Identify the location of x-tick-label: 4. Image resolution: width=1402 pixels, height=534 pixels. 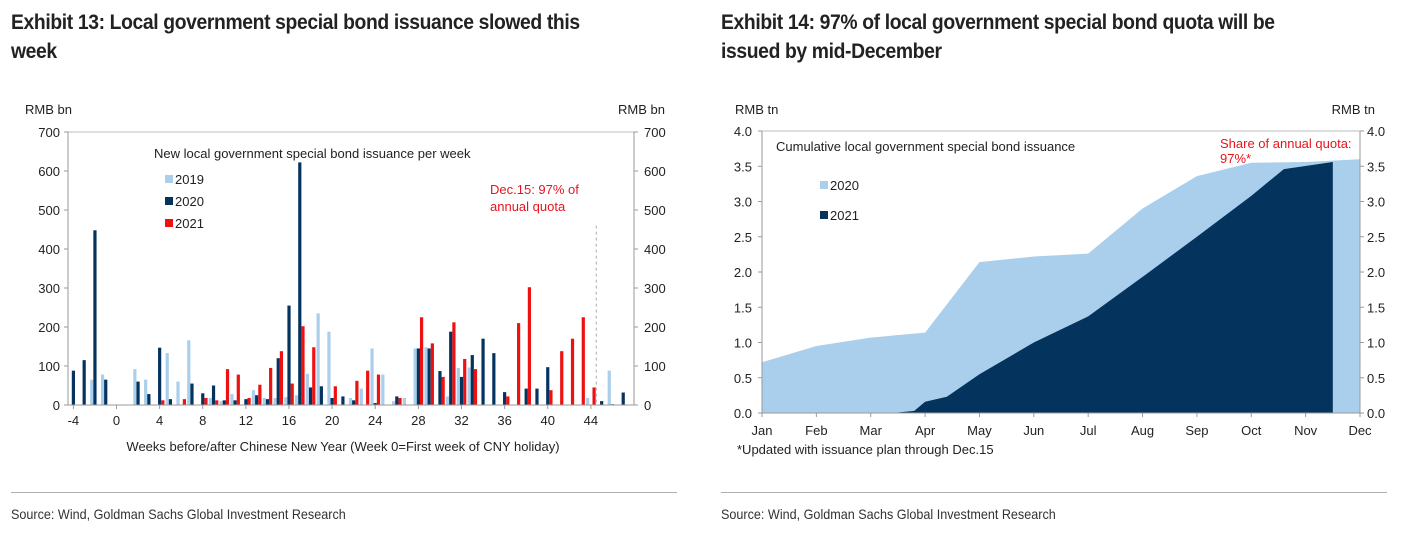
(159, 420).